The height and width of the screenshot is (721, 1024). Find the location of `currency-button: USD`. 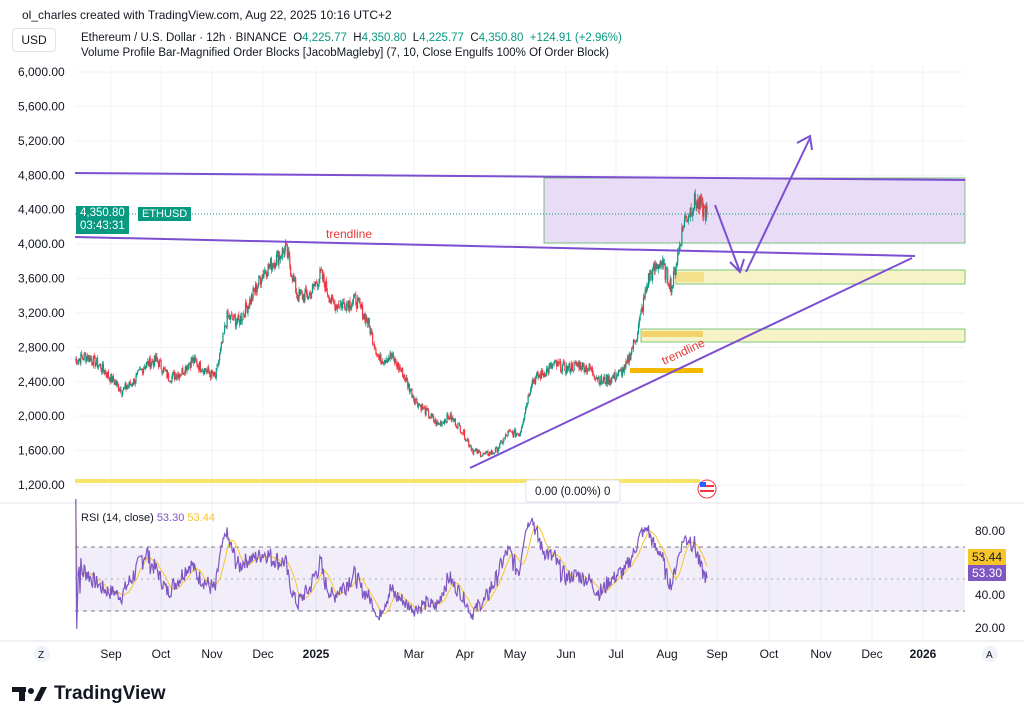

currency-button: USD is located at coordinates (34, 40).